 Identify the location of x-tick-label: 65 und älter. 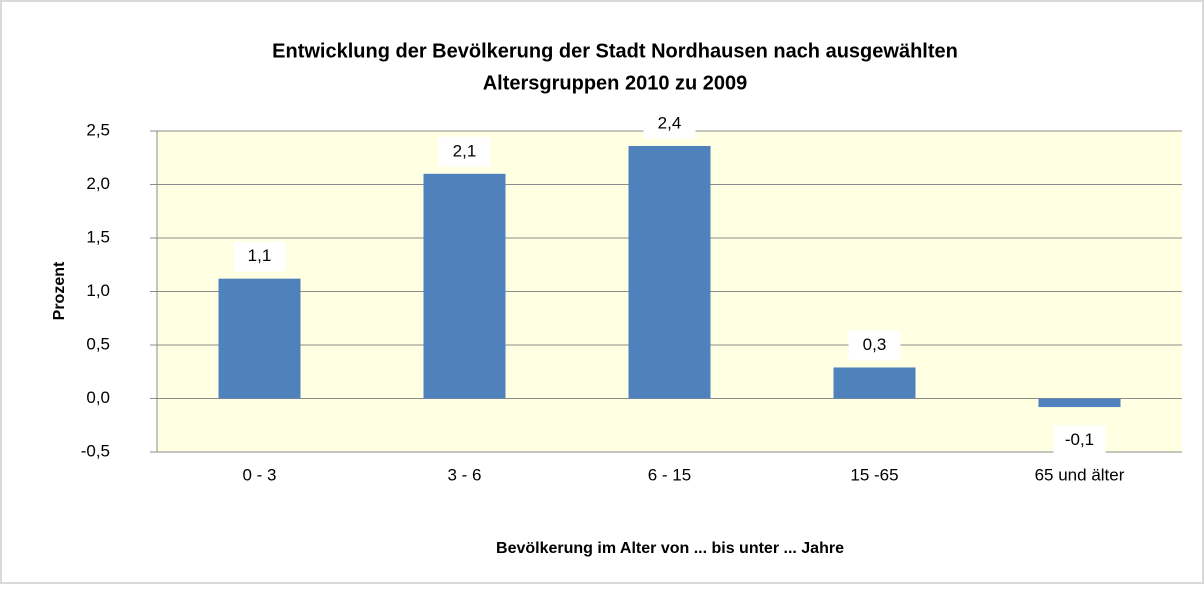
(1080, 474).